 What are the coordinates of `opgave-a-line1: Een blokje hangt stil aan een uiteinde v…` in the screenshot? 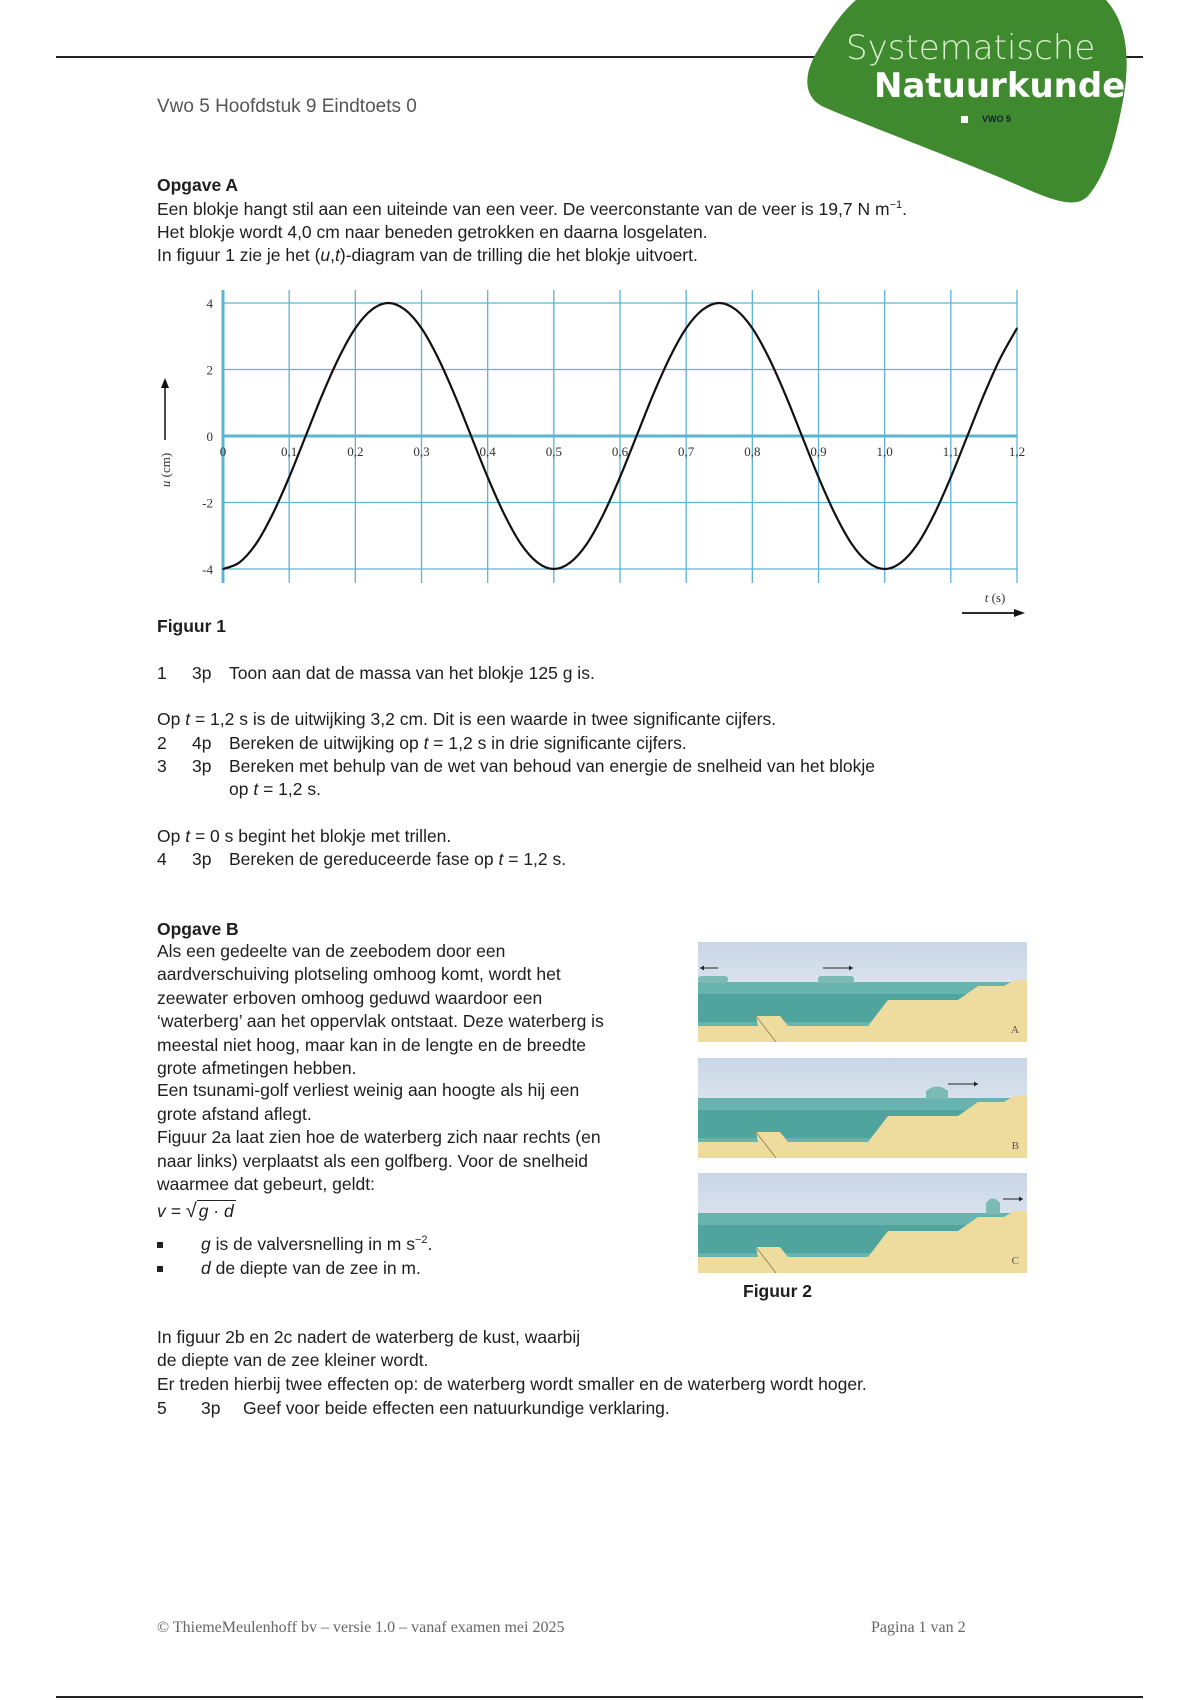 It's located at (532, 209).